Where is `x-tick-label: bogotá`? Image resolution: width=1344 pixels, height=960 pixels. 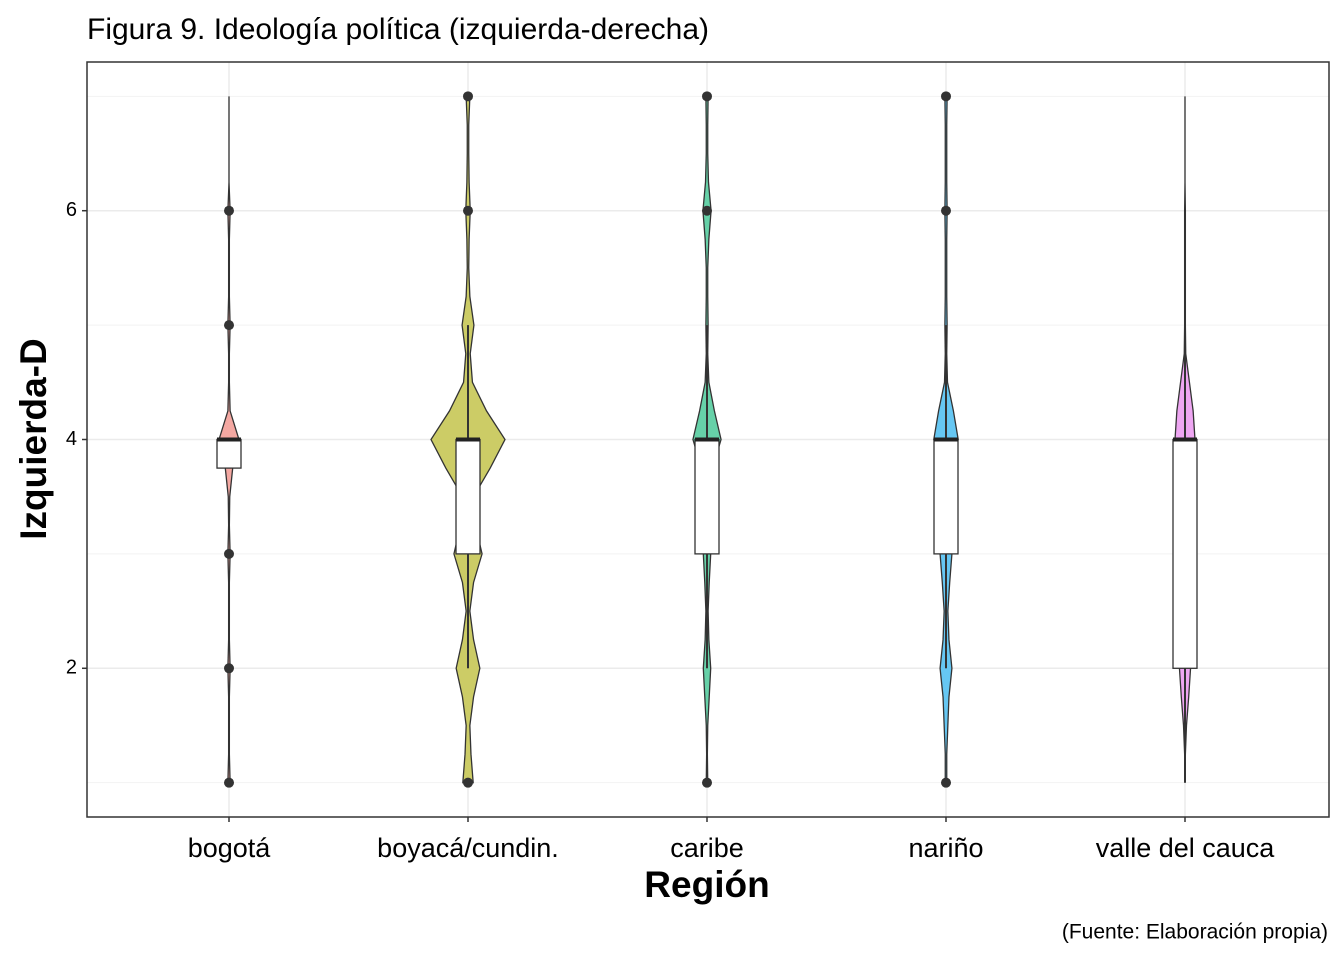
x-tick-label: bogotá is located at coordinates (230, 848).